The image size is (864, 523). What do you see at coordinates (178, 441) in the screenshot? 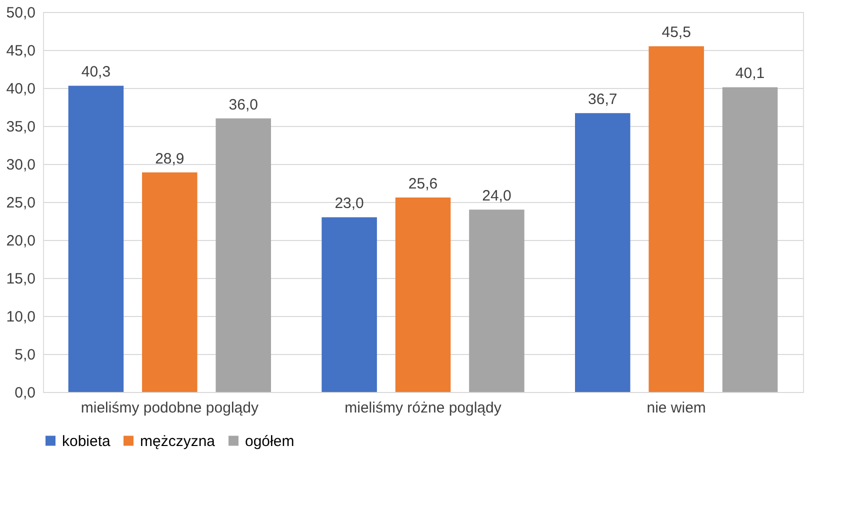
I see `legend-label: mężczyzna` at bounding box center [178, 441].